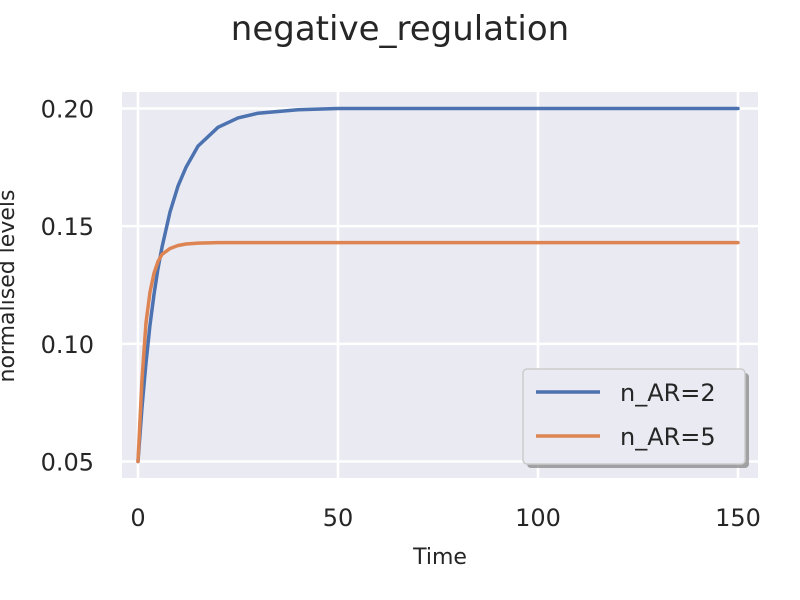  Describe the element at coordinates (635, 418) in the screenshot. I see `legend: n_AR=2 n_AR=5` at that location.